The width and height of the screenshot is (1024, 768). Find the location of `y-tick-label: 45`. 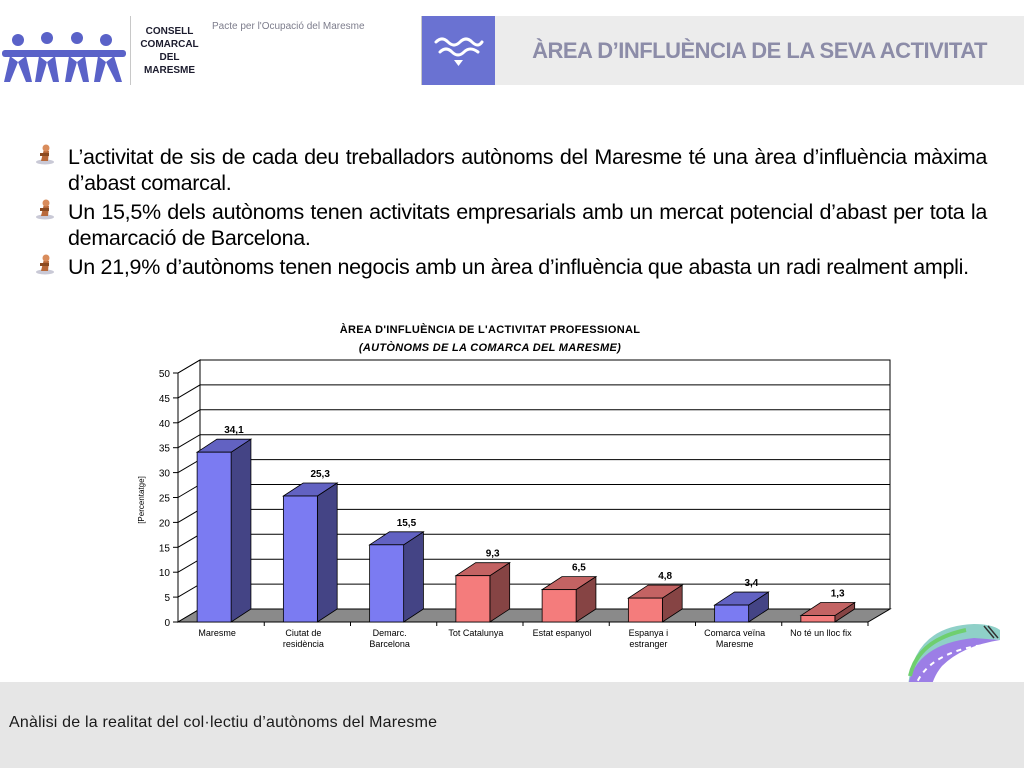

y-tick-label: 45 is located at coordinates (165, 399).